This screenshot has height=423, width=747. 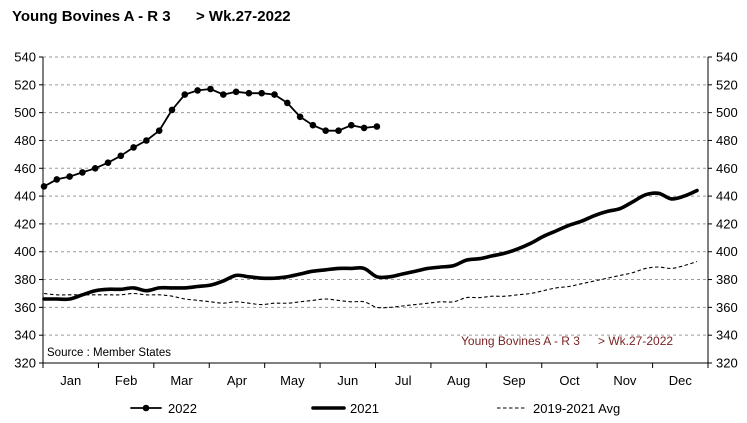 I want to click on y-tick-label-right-460: 460, so click(x=727, y=168).